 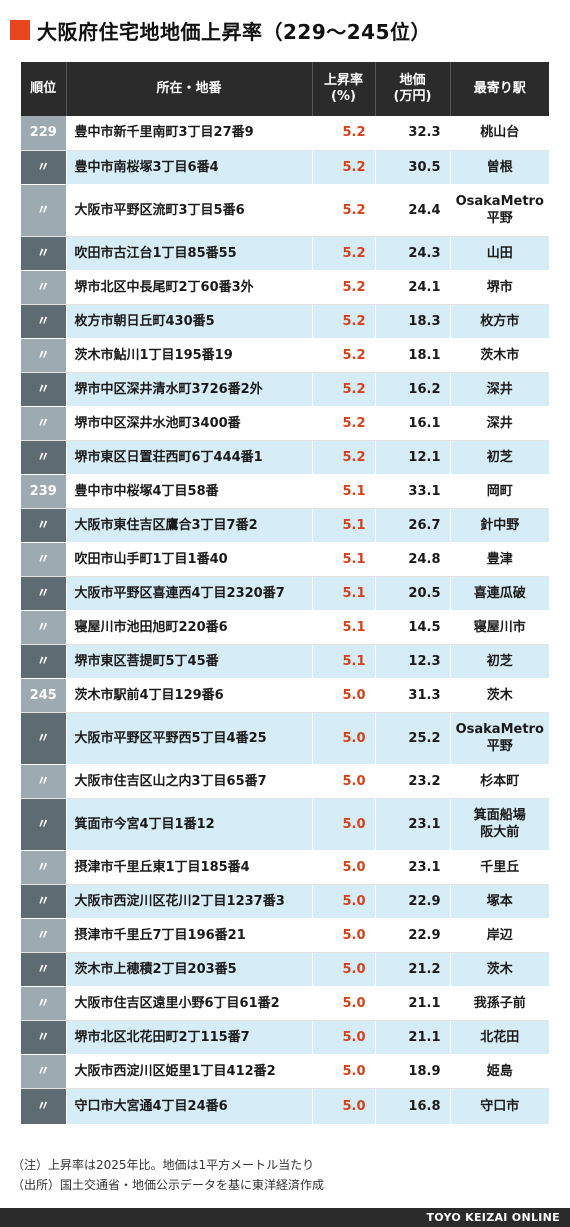 What do you see at coordinates (168, 1185) in the screenshot?
I see `footnote-source: （出所）国土交通省・地価公示データを基に東洋経済作成` at bounding box center [168, 1185].